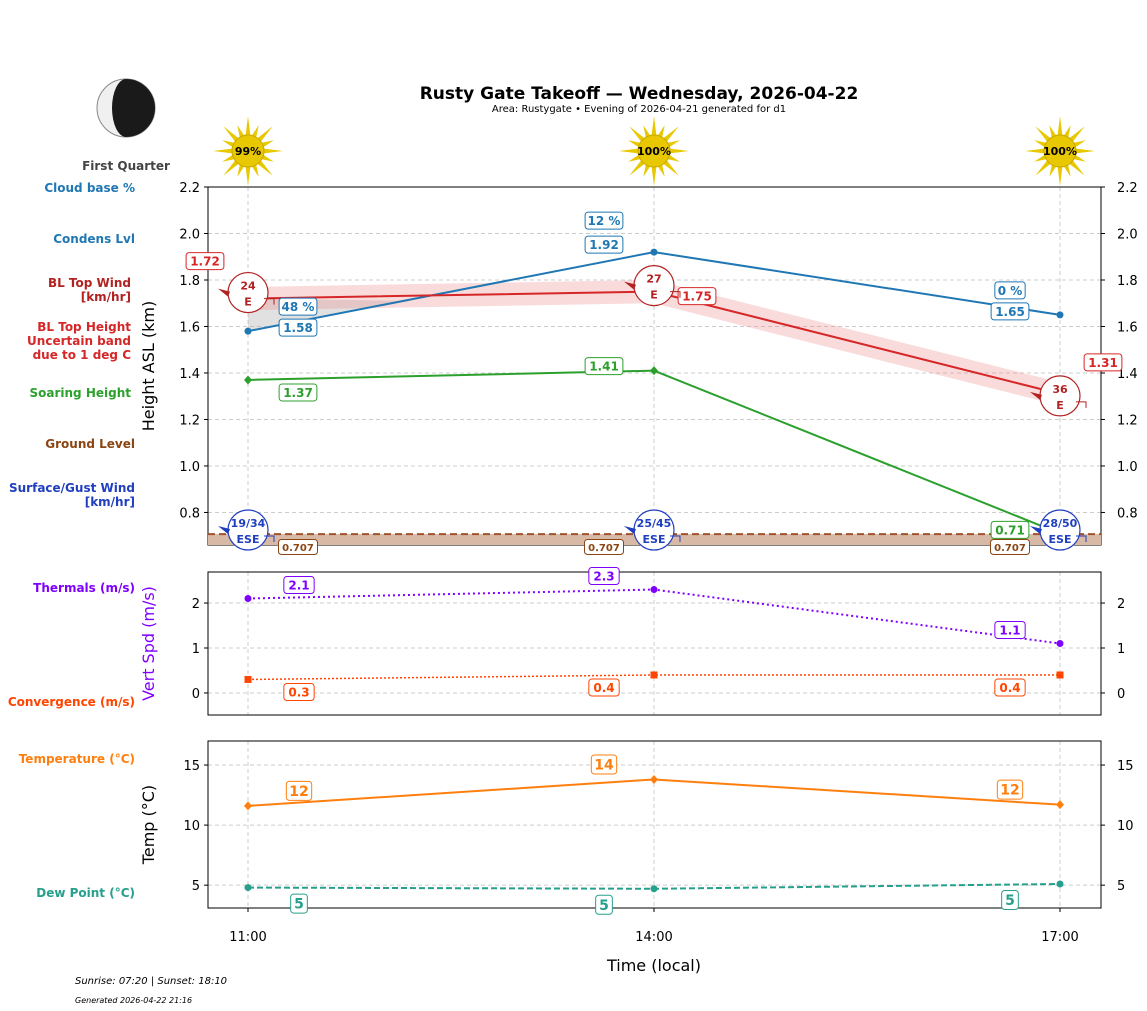  Describe the element at coordinates (148, 825) in the screenshot. I see `y-axis-label: Temp (°C)` at that location.